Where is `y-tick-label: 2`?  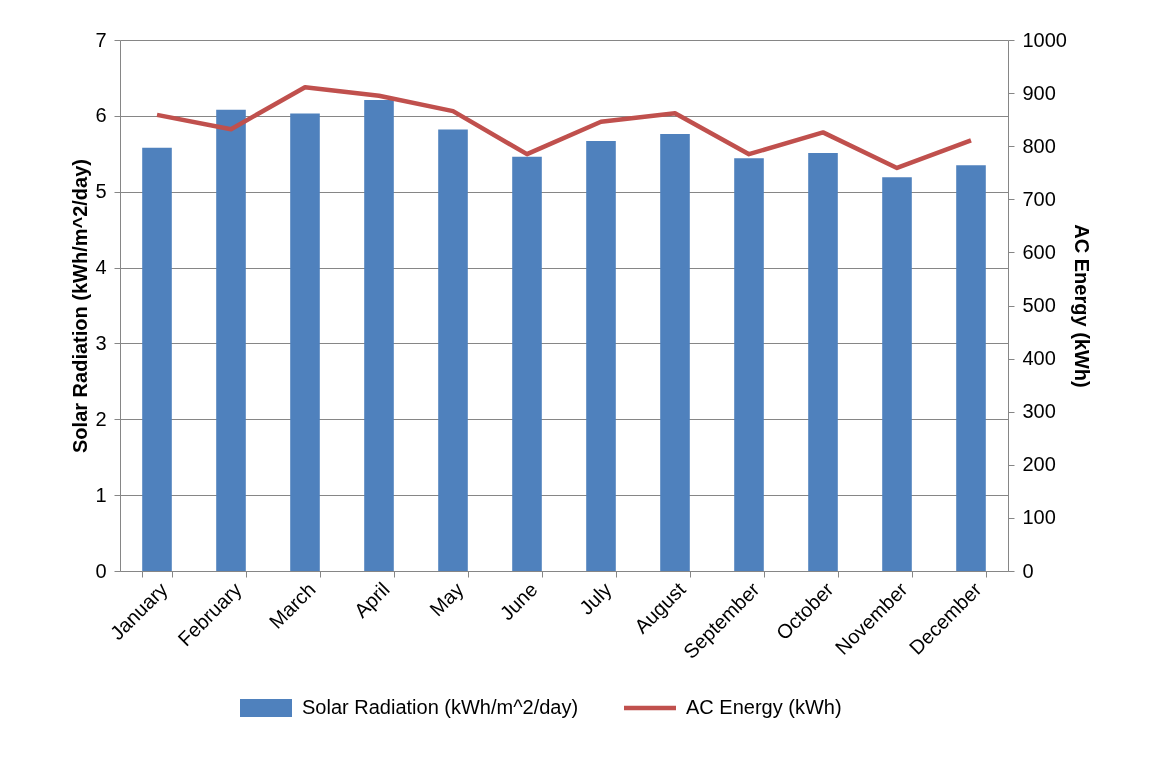
y-tick-label: 2 is located at coordinates (101, 418).